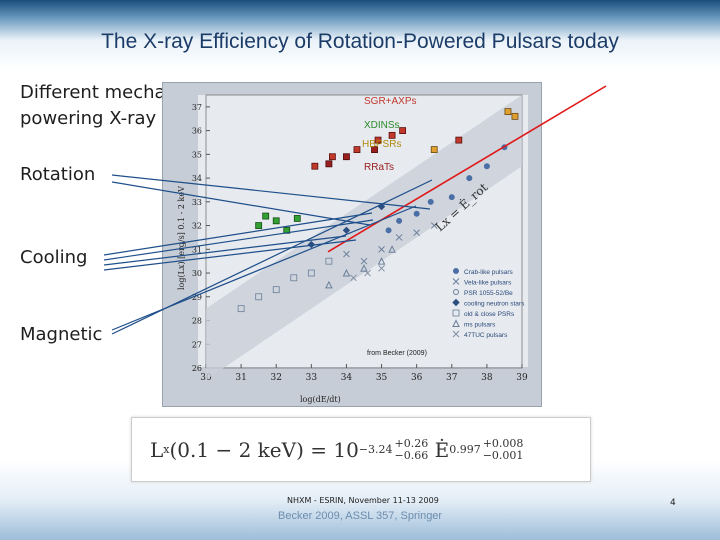  What do you see at coordinates (240, 378) in the screenshot?
I see `x-tick-label: 31` at bounding box center [240, 378].